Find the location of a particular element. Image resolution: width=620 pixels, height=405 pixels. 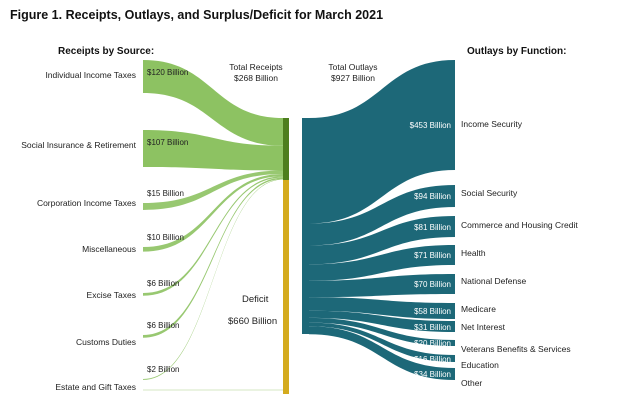

total-receipts-value: $268 Billion is located at coordinates (256, 78).